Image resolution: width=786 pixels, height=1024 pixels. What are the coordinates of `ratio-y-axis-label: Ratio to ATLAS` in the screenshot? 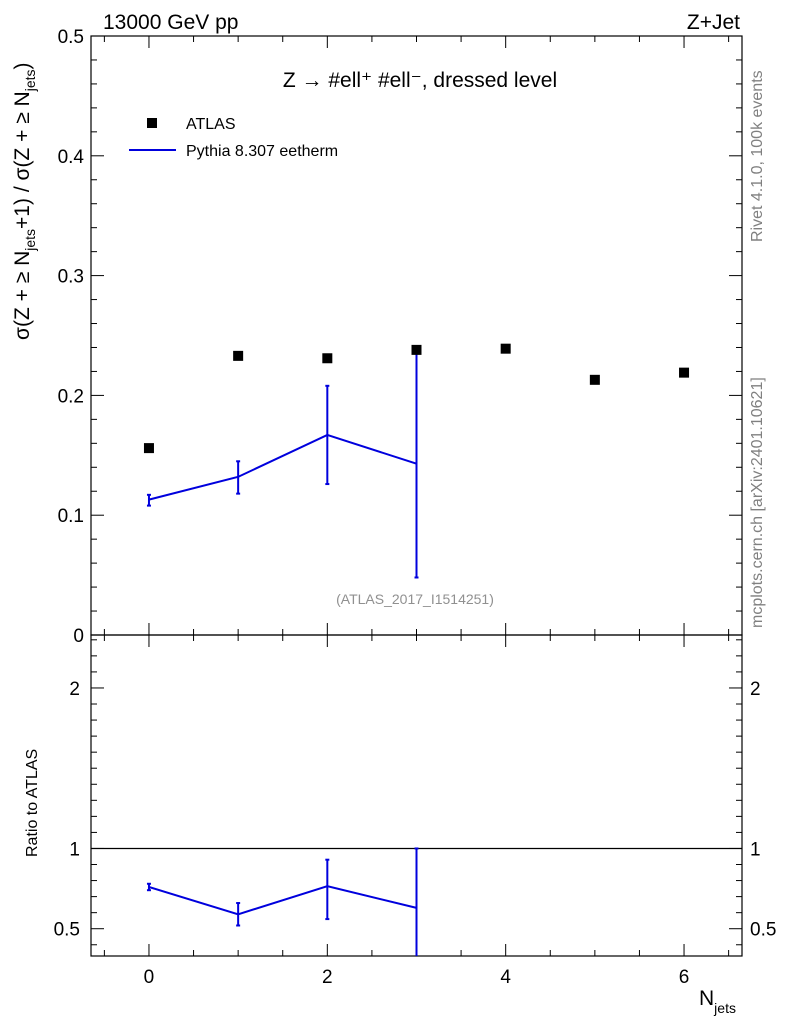 It's located at (32, 803).